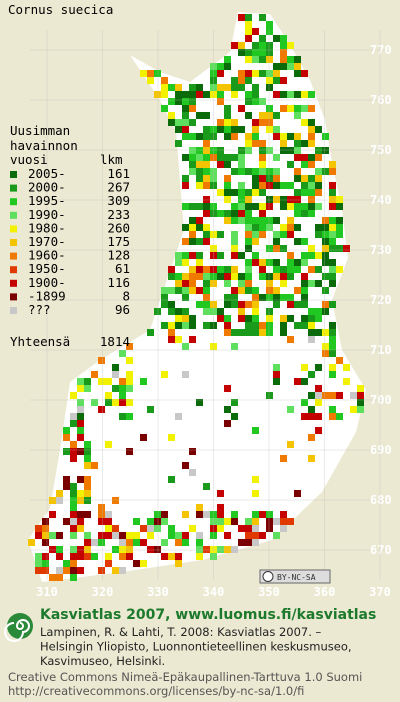 Image resolution: width=400 pixels, height=702 pixels. Describe the element at coordinates (47, 255) in the screenshot. I see `legend-label: 1960-` at that location.